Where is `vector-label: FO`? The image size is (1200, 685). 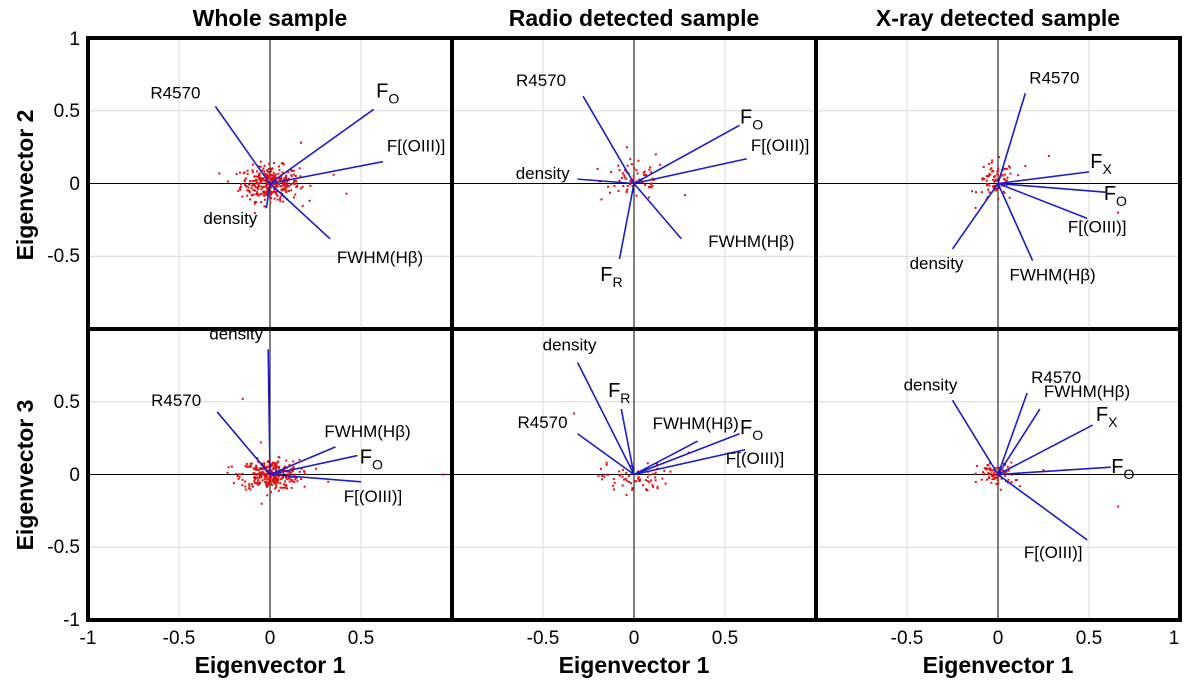 vector-label: FO is located at coordinates (751, 119).